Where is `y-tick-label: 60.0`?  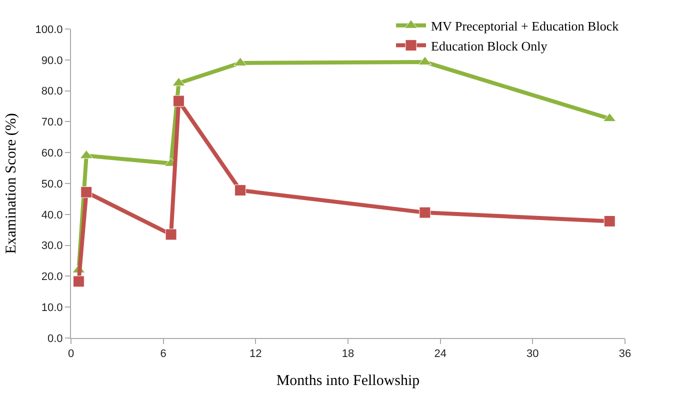
y-tick-label: 60.0 is located at coordinates (52, 153).